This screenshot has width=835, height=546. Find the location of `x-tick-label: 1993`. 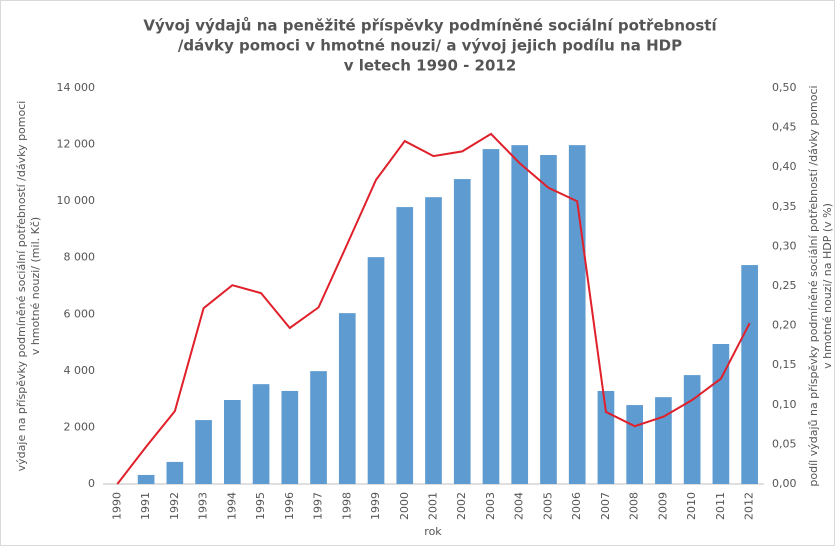

x-tick-label: 1993 is located at coordinates (203, 506).